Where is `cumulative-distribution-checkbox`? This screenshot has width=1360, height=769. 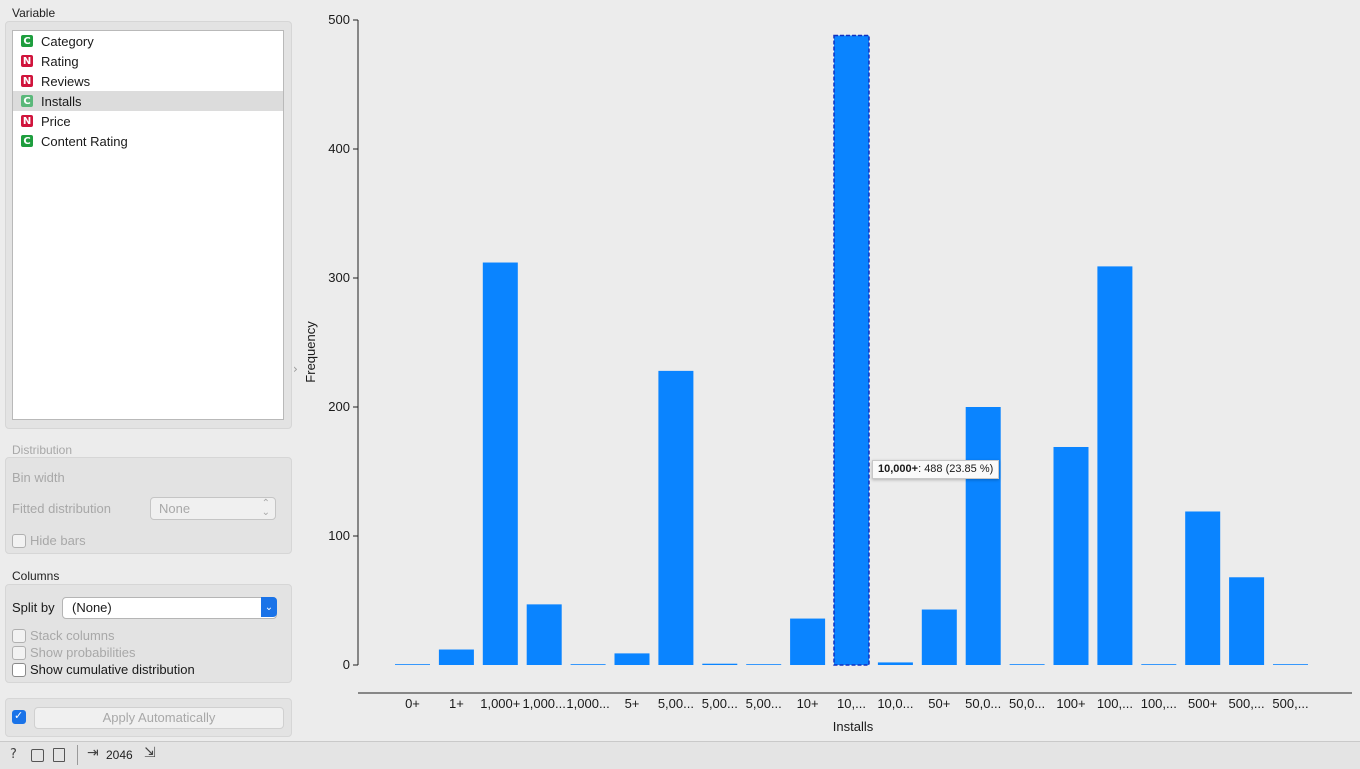
cumulative-distribution-checkbox is located at coordinates (19, 670).